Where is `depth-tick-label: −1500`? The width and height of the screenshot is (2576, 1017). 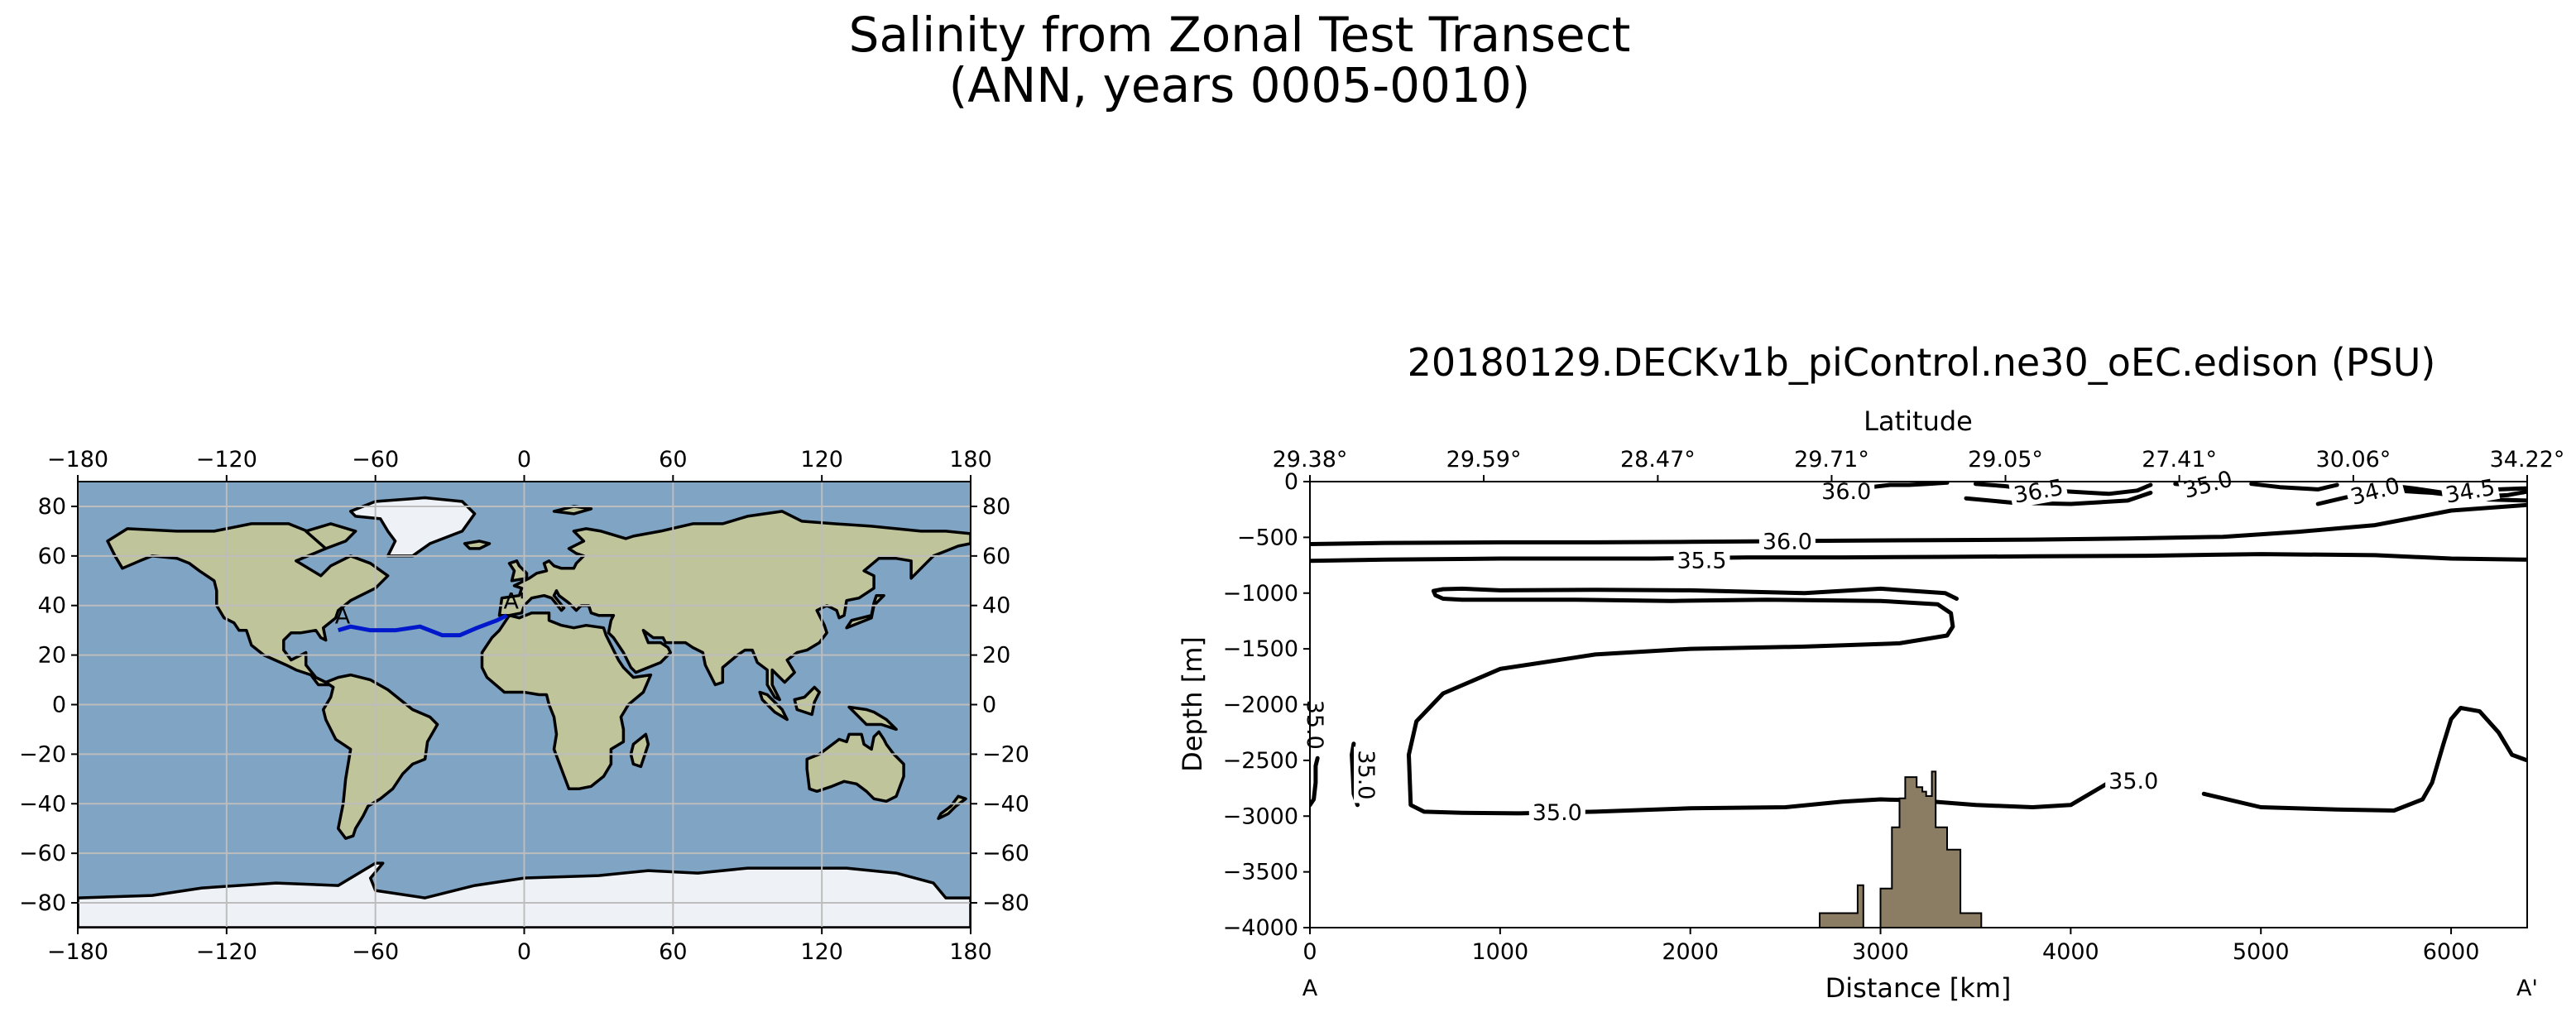 depth-tick-label: −1500 is located at coordinates (1260, 649).